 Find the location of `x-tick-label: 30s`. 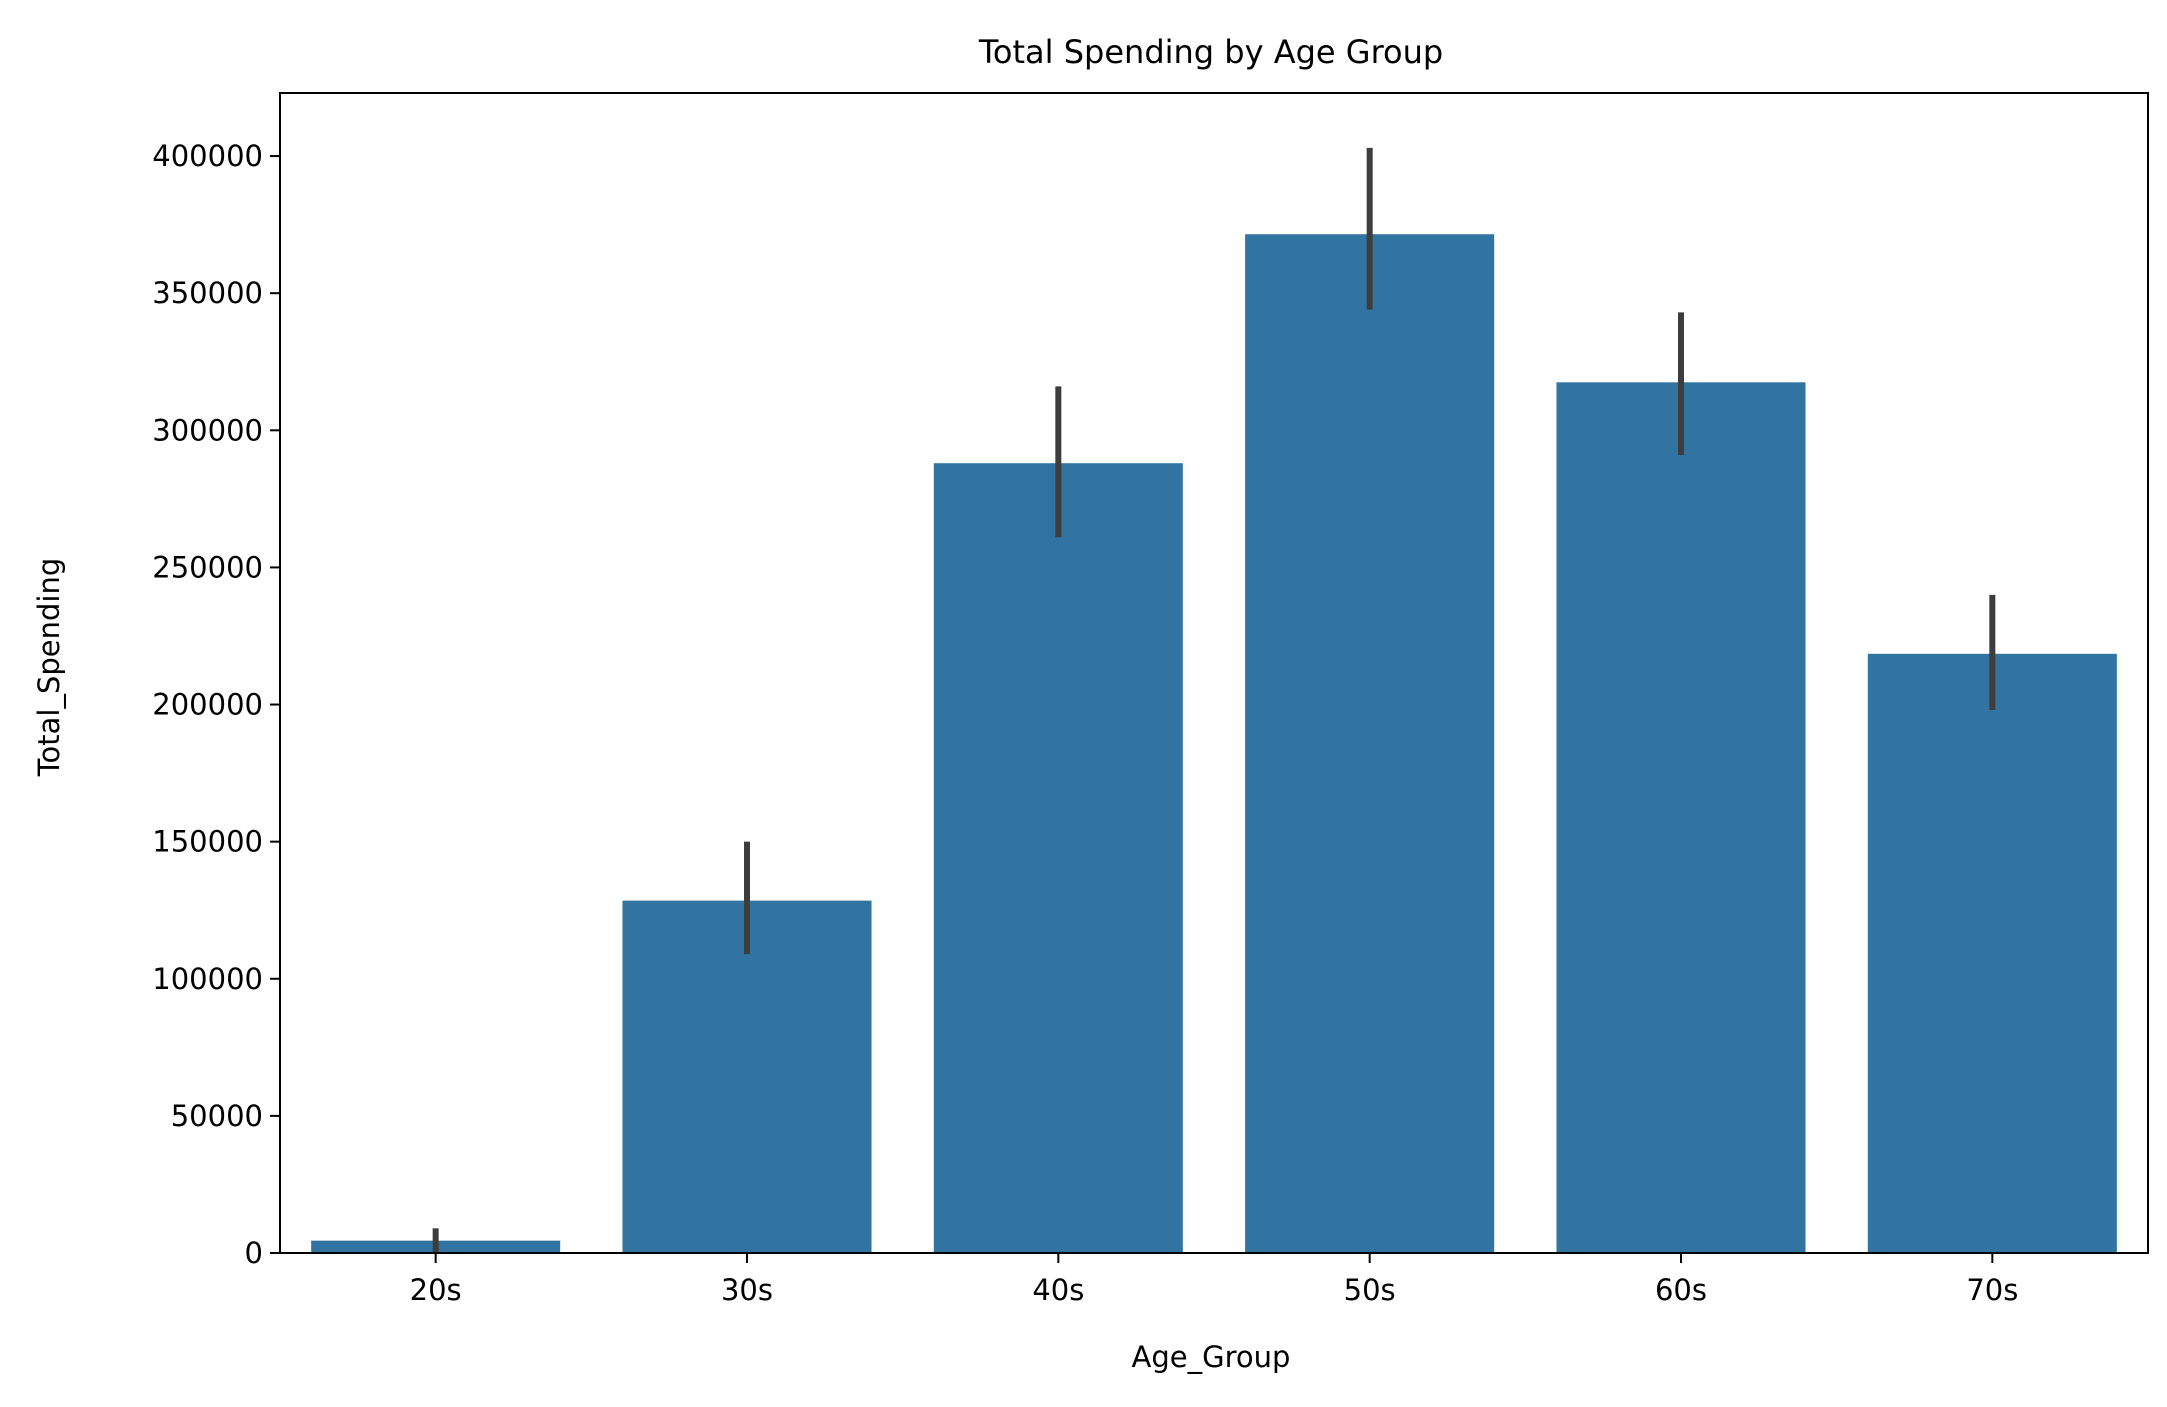

x-tick-label: 30s is located at coordinates (747, 1290).